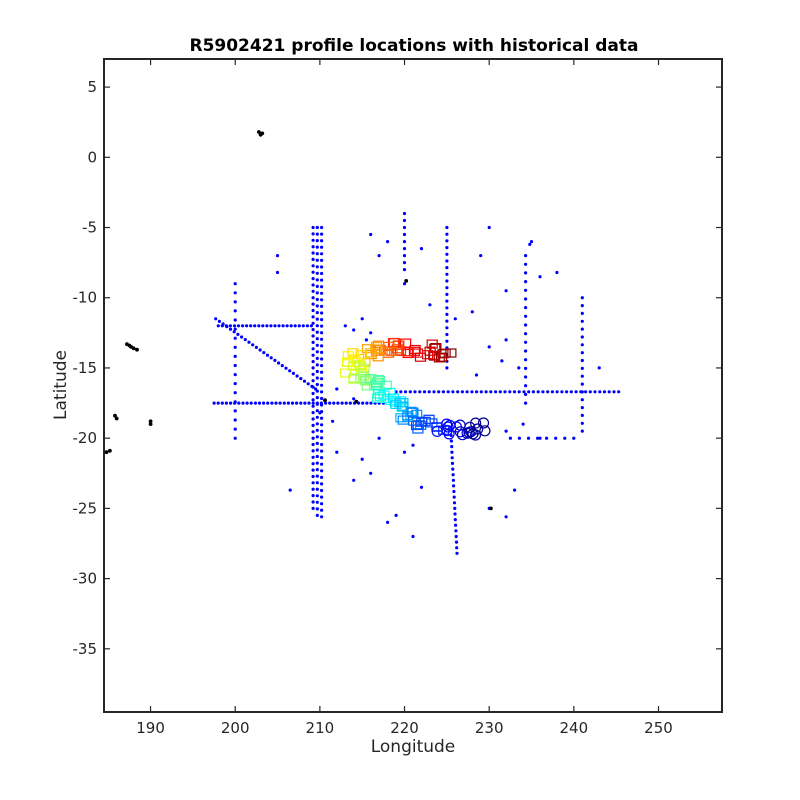 The width and height of the screenshot is (800, 800). What do you see at coordinates (235, 728) in the screenshot?
I see `x-tick-label: 200` at bounding box center [235, 728].